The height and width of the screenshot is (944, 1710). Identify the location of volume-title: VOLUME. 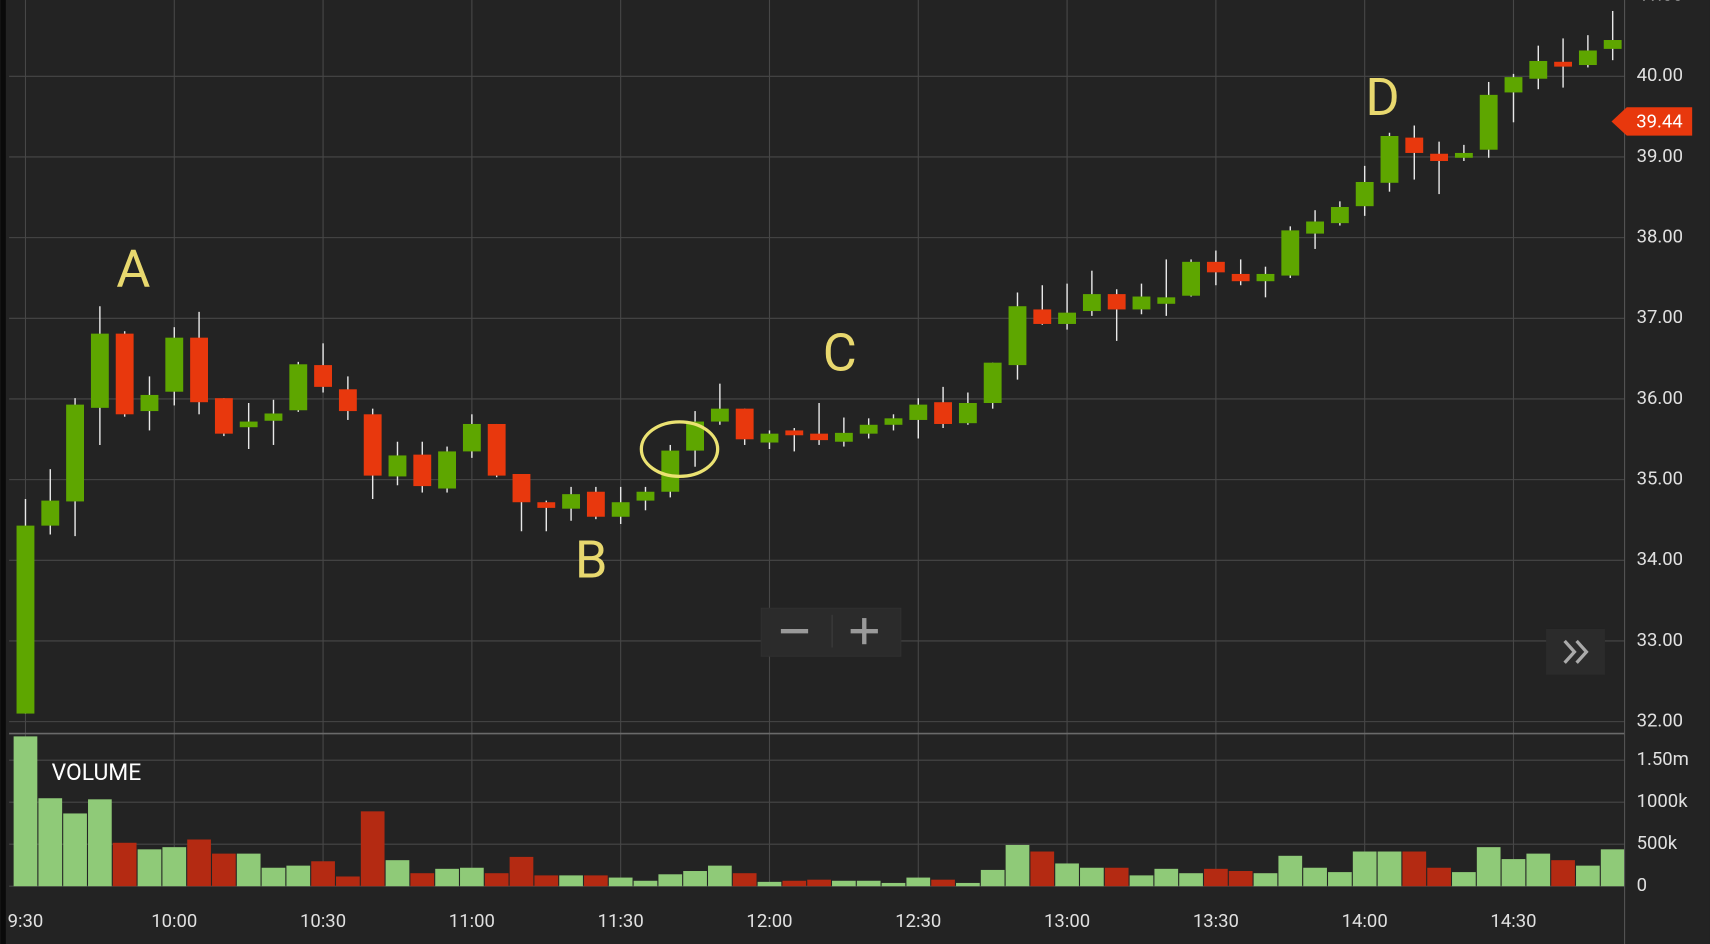
(97, 772).